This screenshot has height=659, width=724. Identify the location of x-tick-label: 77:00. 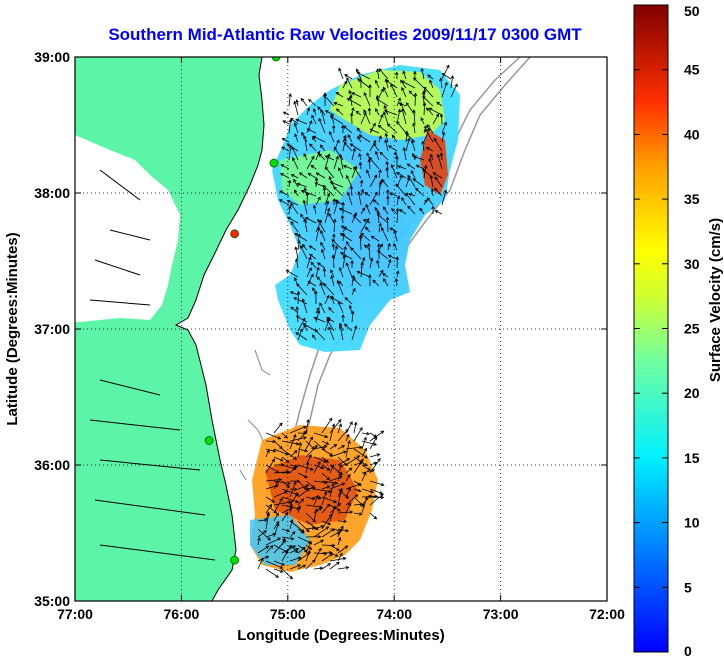
(75, 614).